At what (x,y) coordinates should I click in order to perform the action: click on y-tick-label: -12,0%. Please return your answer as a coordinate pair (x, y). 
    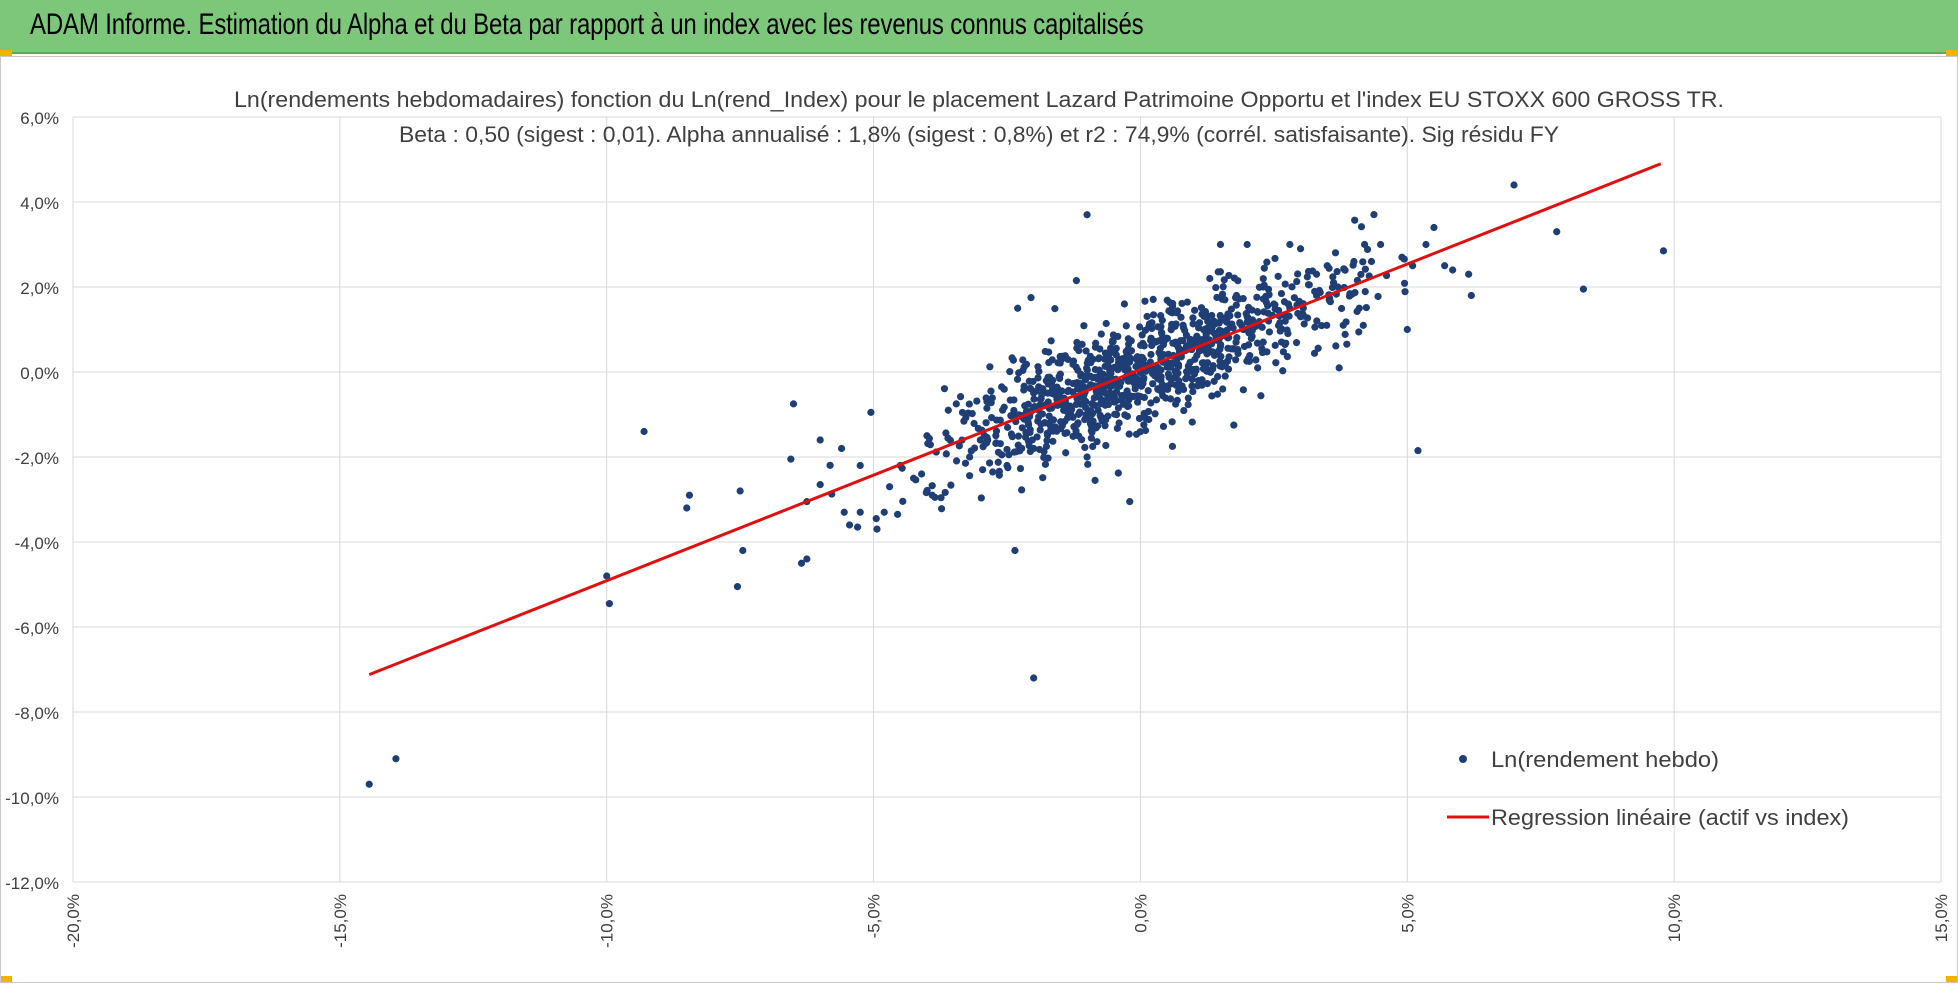
    Looking at the image, I should click on (32, 883).